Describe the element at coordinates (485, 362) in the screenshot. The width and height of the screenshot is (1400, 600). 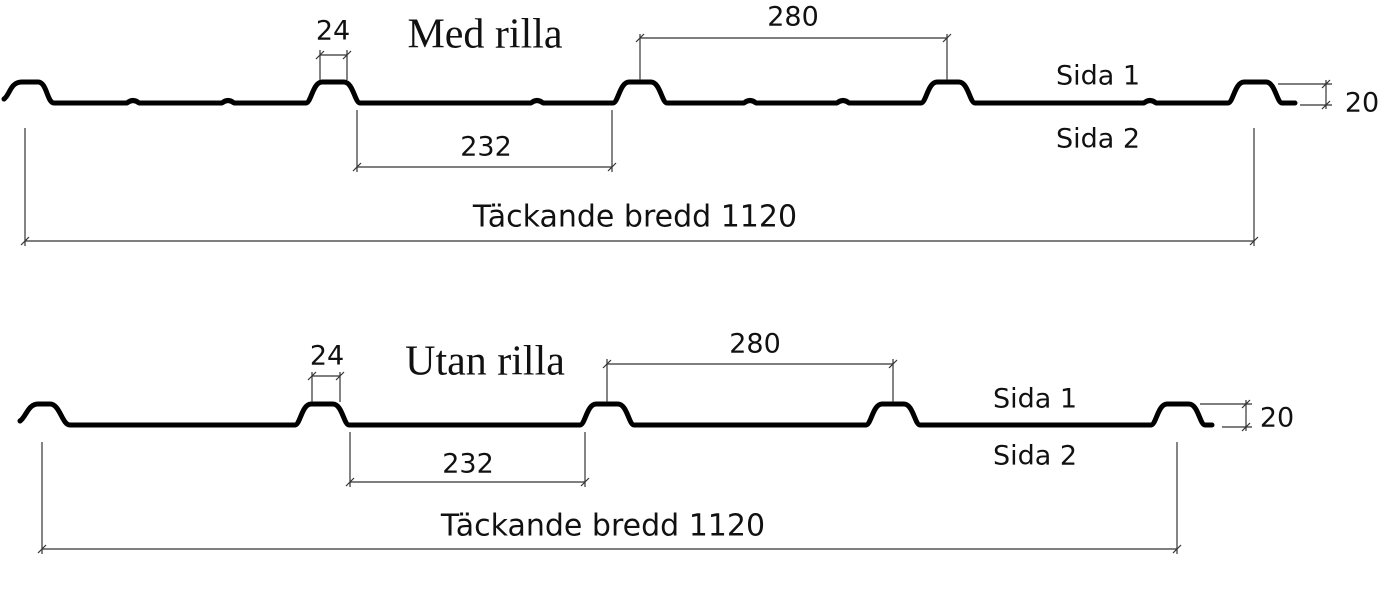
I see `profile-title: Utan rilla` at that location.